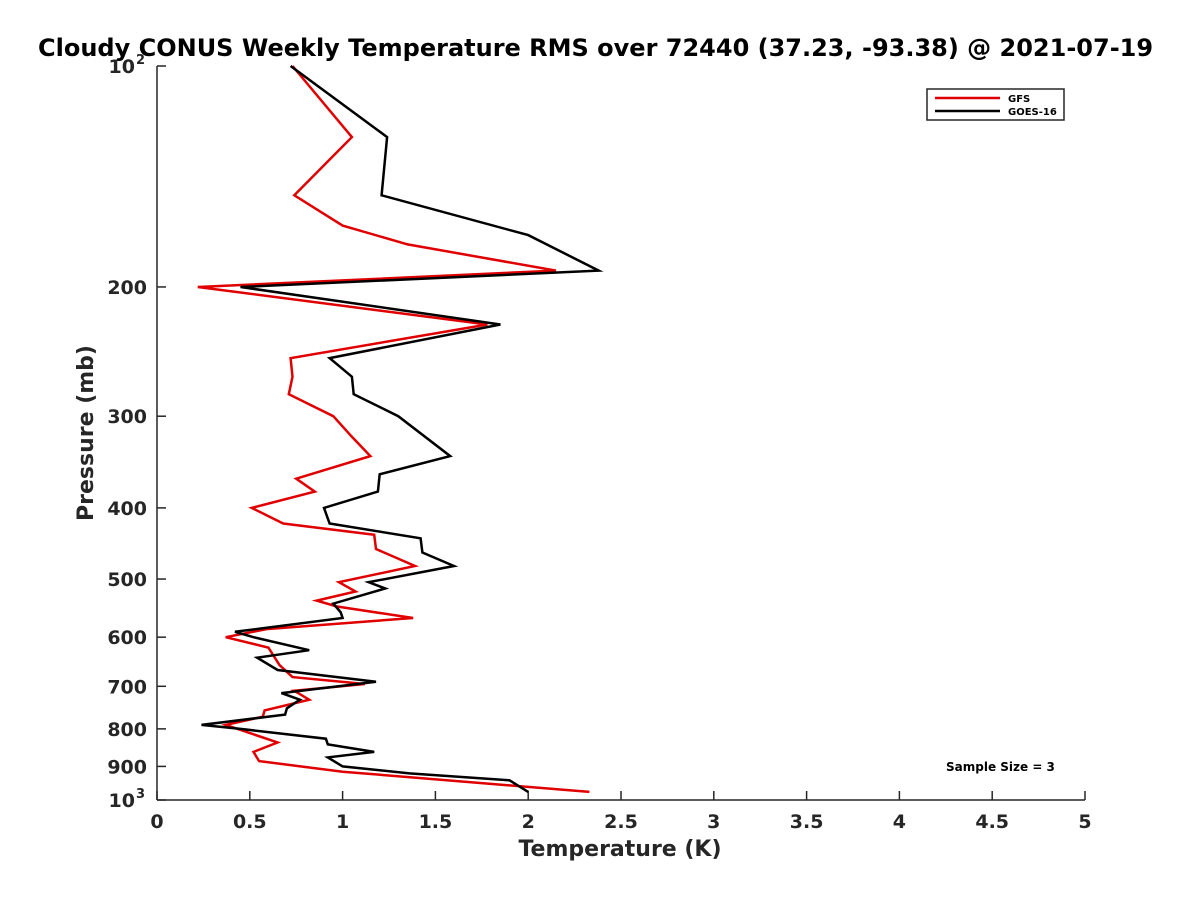 Image resolution: width=1200 pixels, height=900 pixels. I want to click on x-tick-label: 3, so click(713, 822).